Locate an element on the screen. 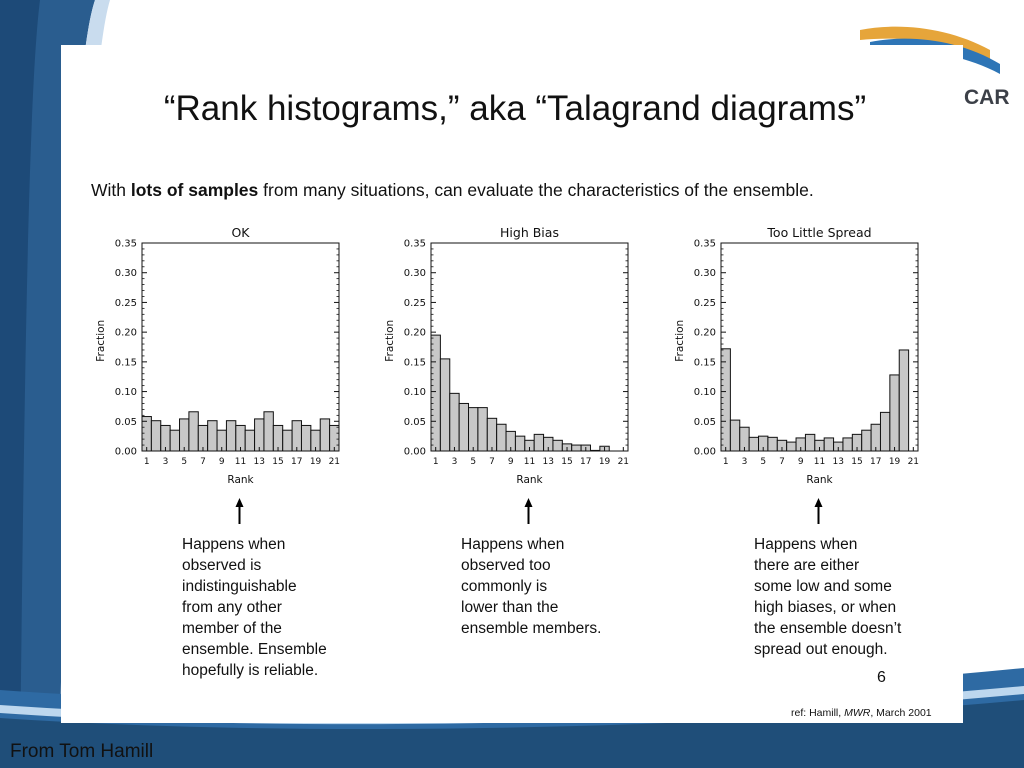 The image size is (1024, 768). y-tick-label: 0.20 is located at coordinates (415, 333).